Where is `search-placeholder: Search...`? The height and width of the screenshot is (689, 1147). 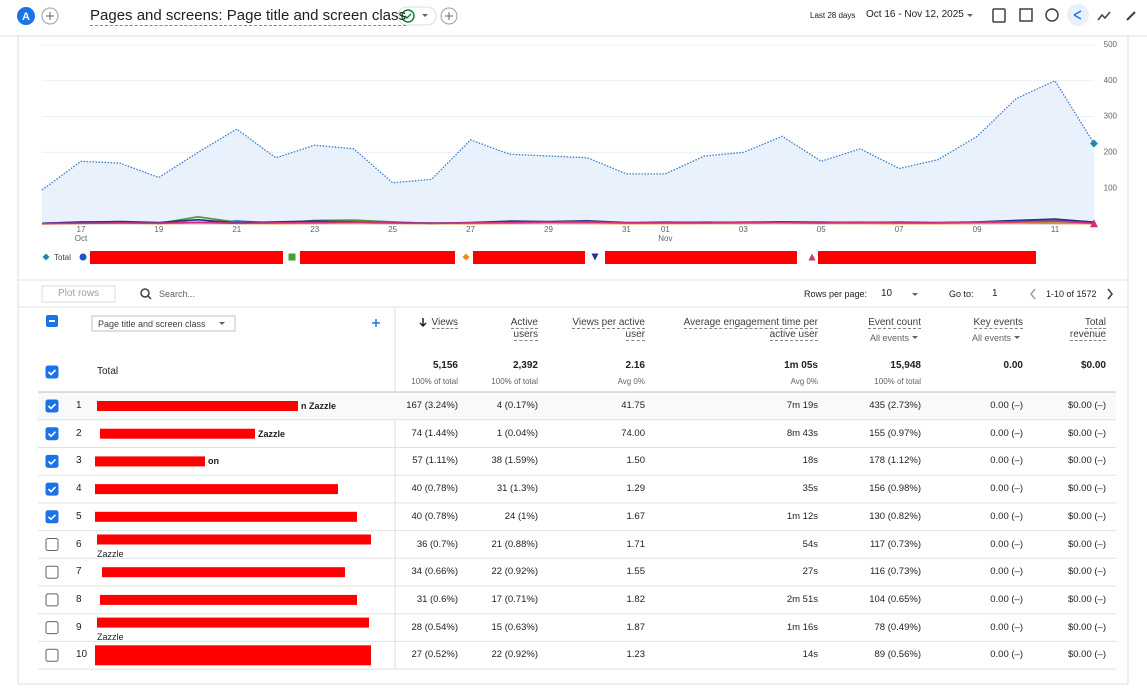
search-placeholder: Search... is located at coordinates (177, 294).